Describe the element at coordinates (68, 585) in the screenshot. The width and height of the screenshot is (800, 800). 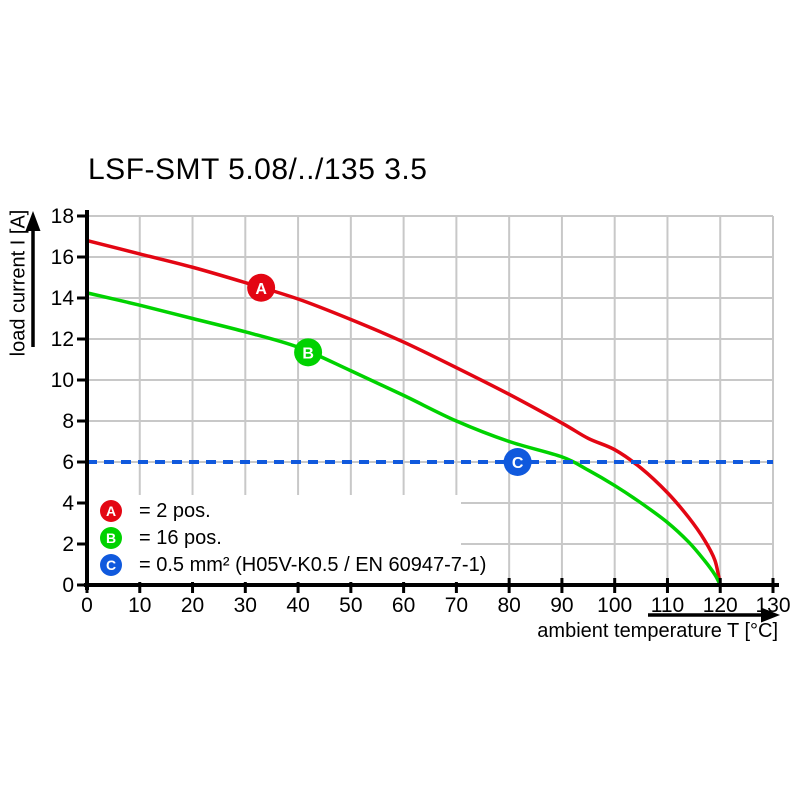
I see `y-tick-label: 0` at that location.